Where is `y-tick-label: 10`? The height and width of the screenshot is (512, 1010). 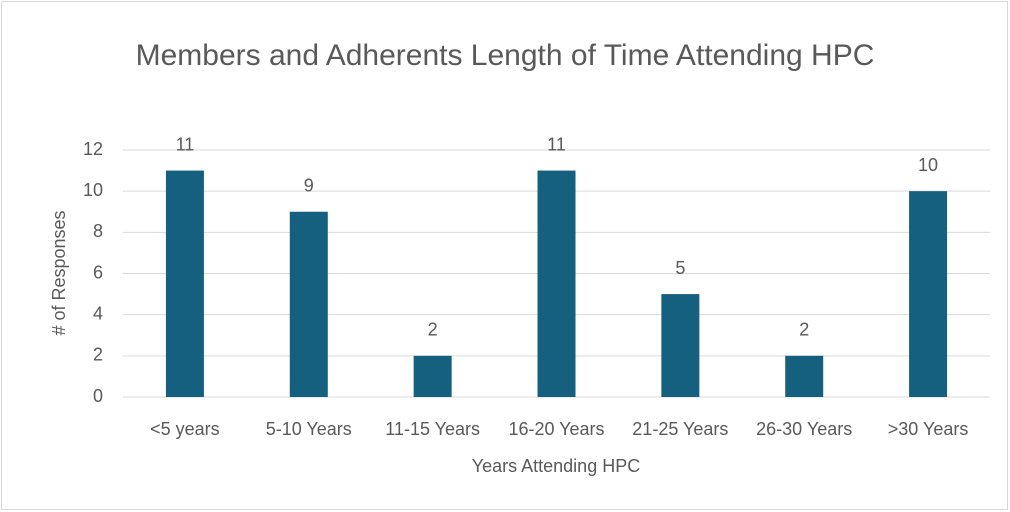
y-tick-label: 10 is located at coordinates (93, 190).